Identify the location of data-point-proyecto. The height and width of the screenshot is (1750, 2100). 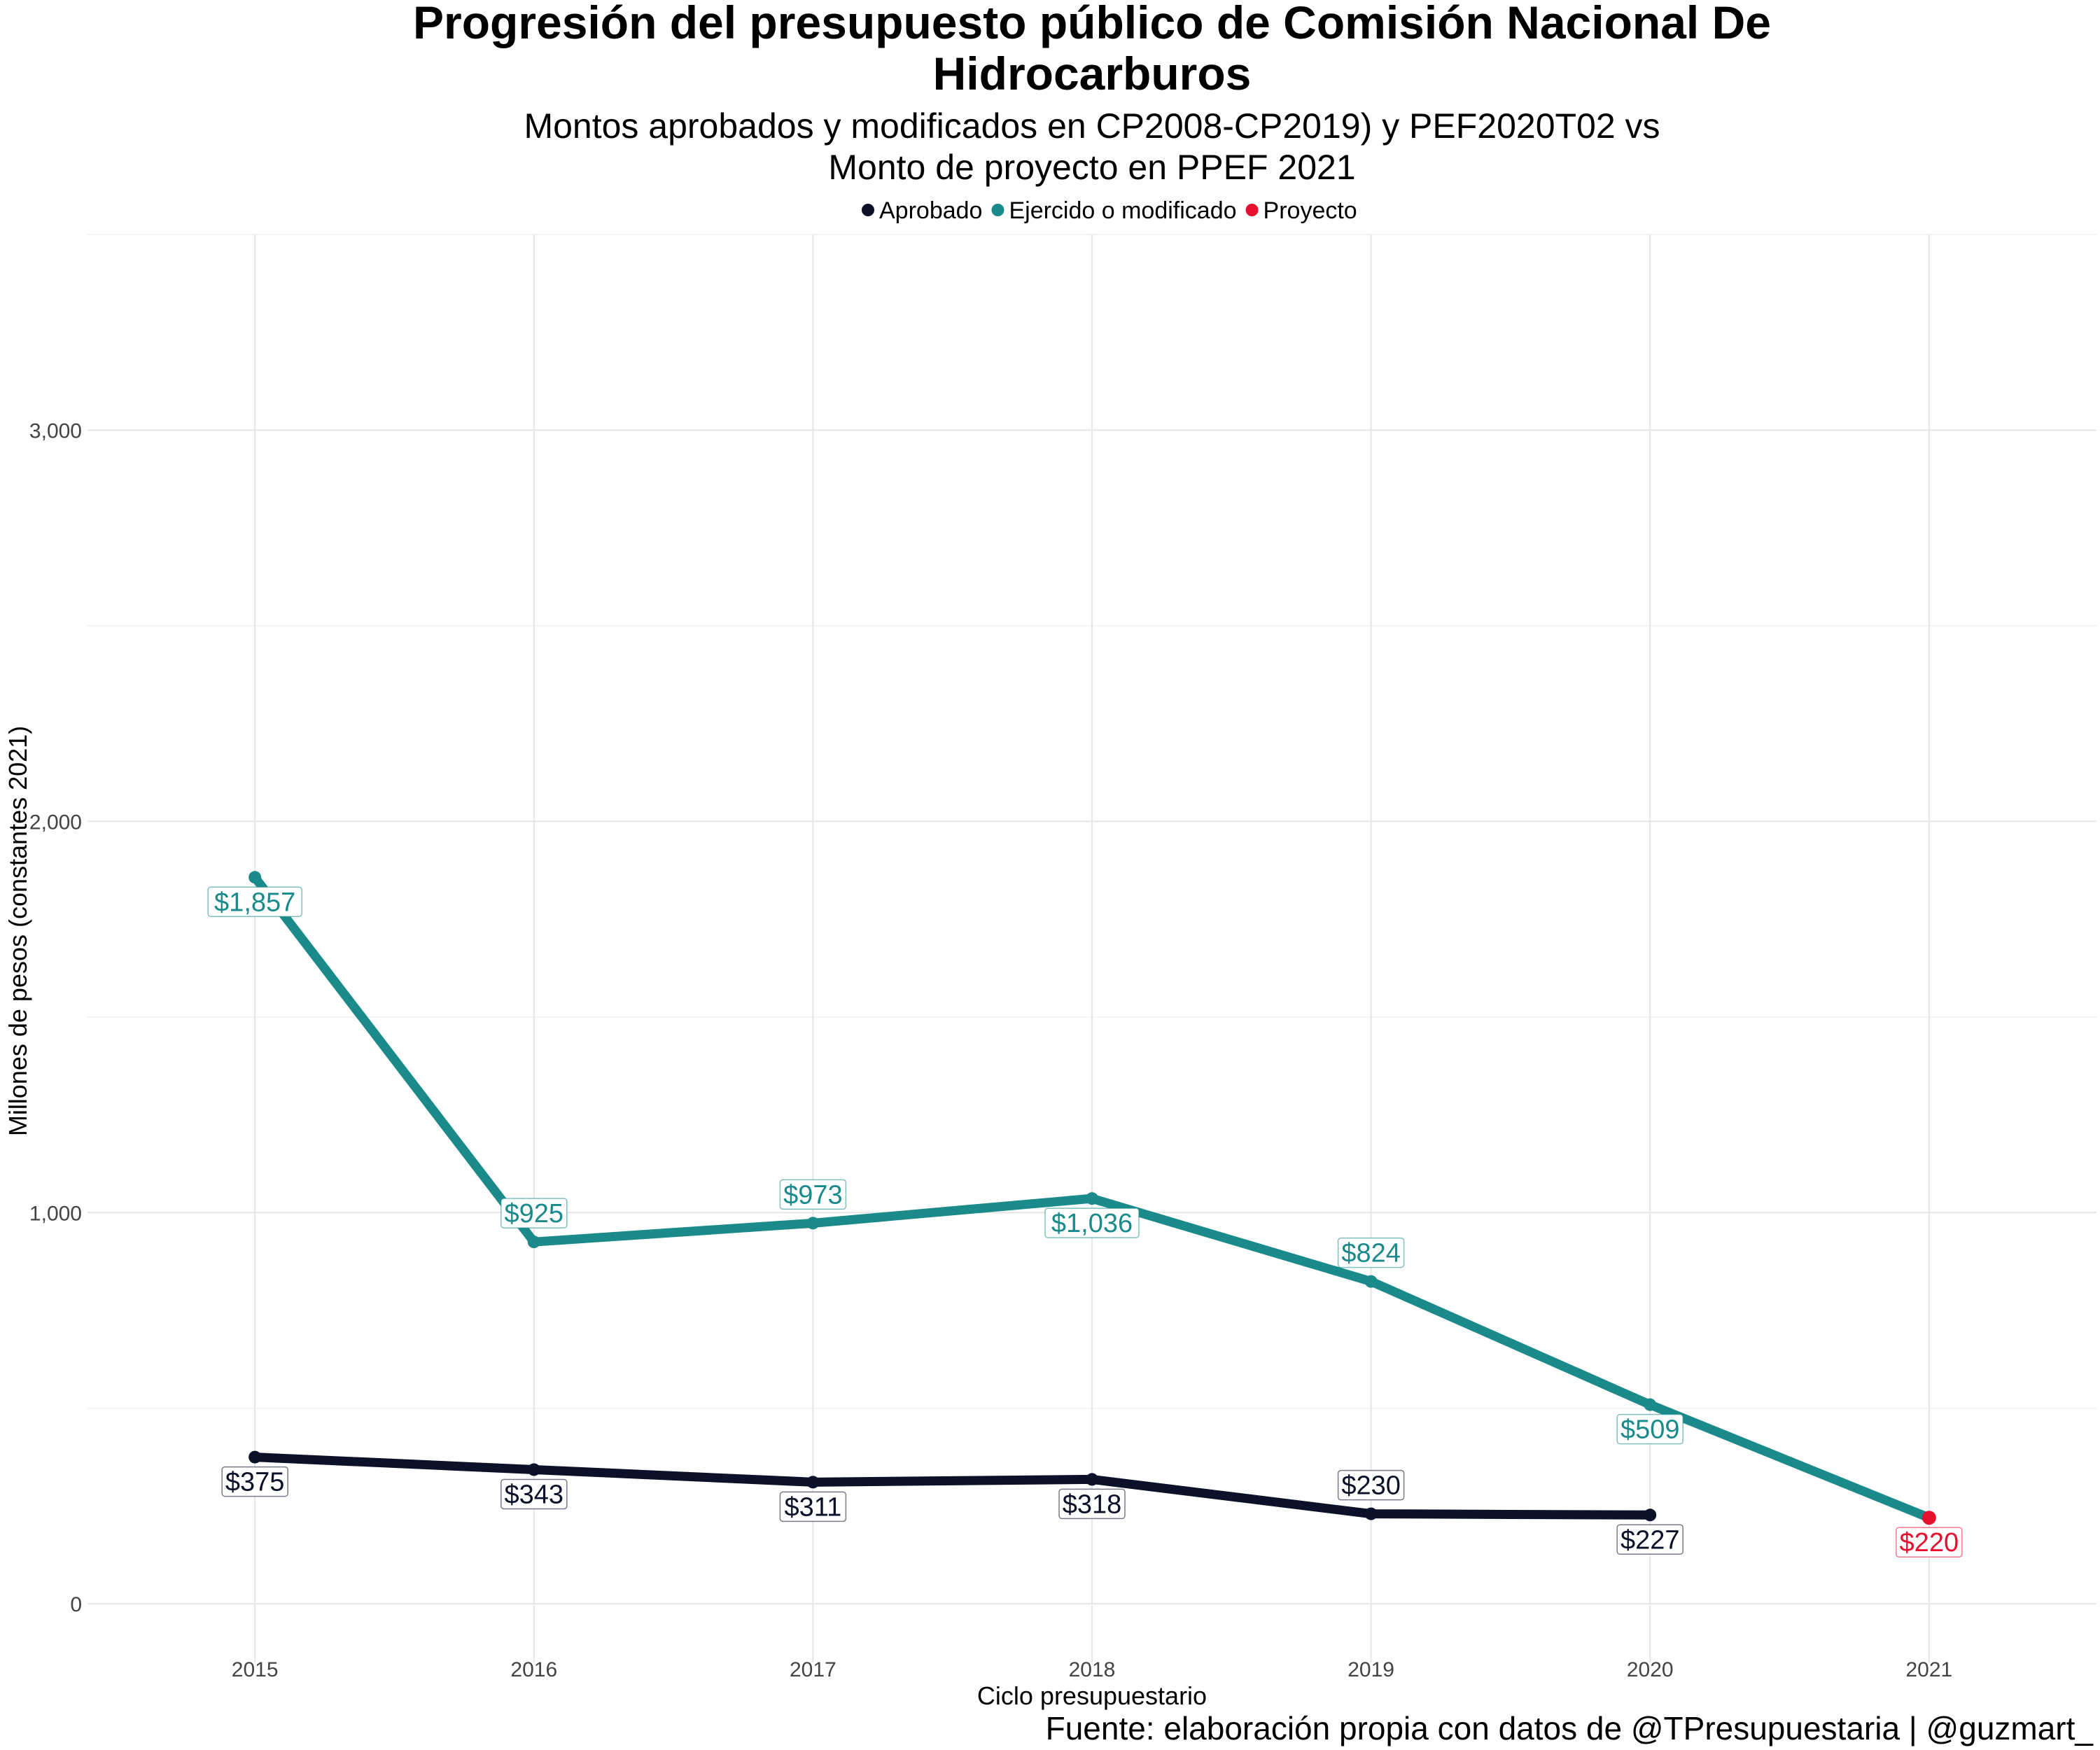
(1928, 1518).